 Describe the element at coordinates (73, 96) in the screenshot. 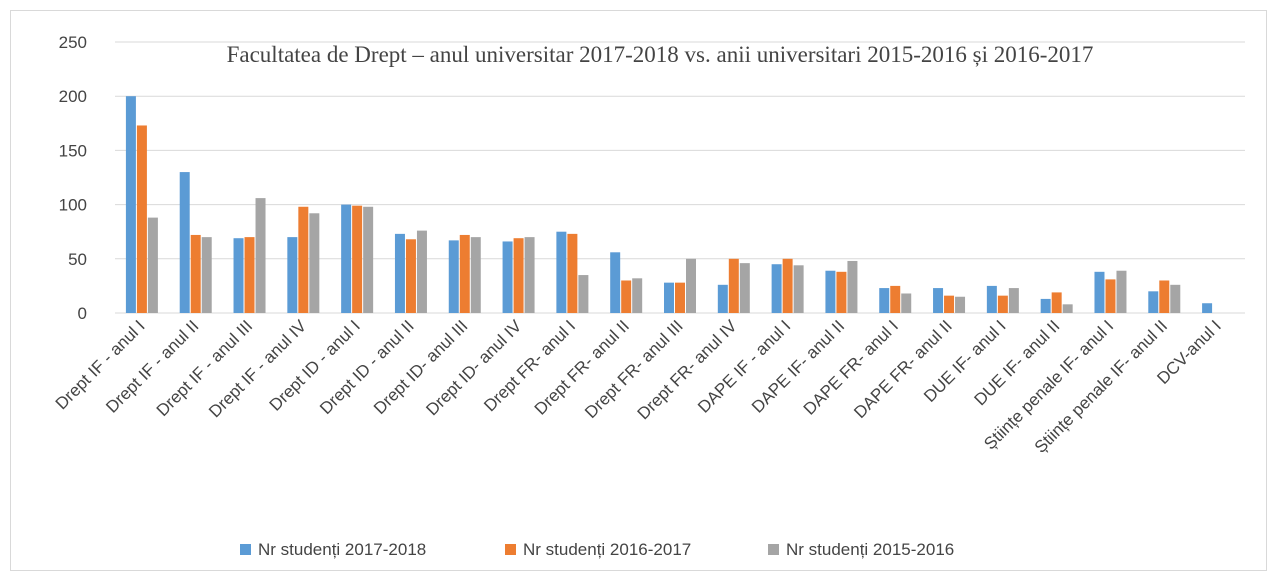

I see `y-tick-label: 200` at that location.